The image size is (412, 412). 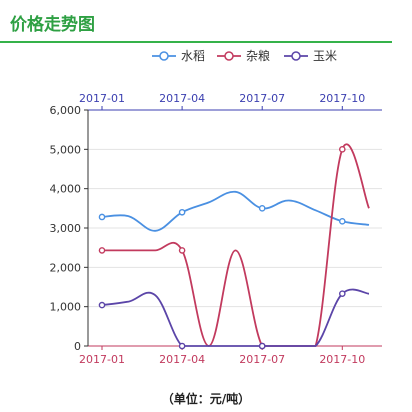 What do you see at coordinates (182, 359) in the screenshot?
I see `x-bottom-tick-label: 2017-04` at bounding box center [182, 359].